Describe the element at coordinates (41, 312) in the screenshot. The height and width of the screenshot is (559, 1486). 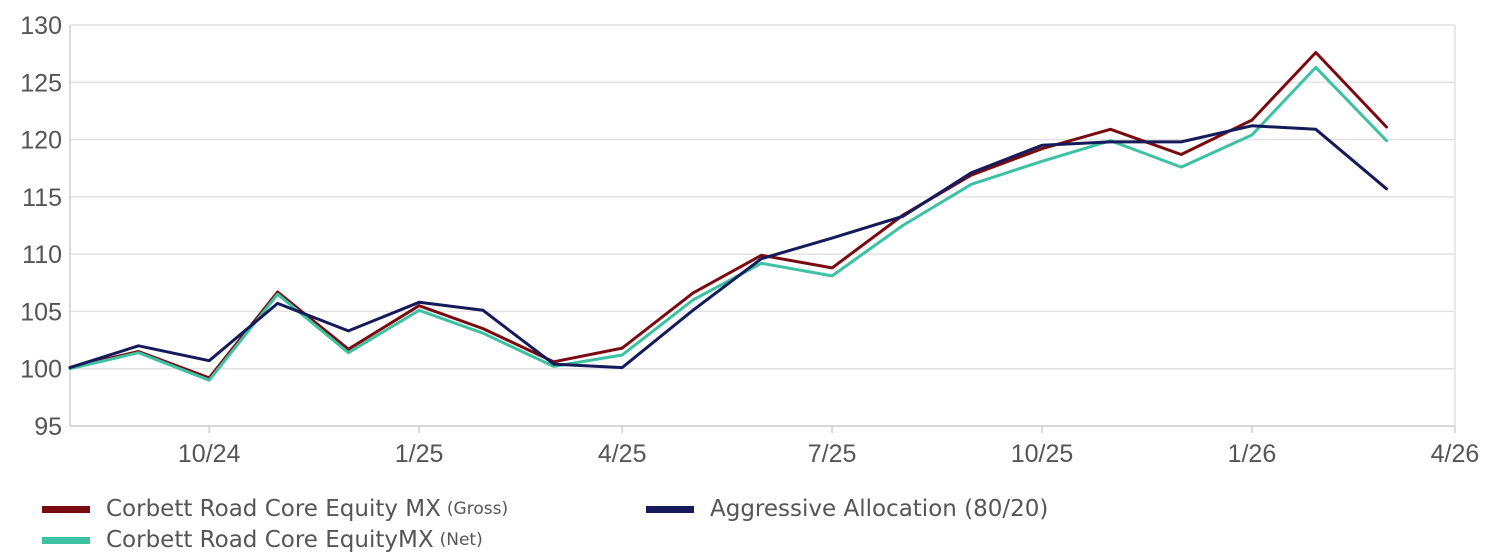
I see `y-tick-label: 105` at that location.